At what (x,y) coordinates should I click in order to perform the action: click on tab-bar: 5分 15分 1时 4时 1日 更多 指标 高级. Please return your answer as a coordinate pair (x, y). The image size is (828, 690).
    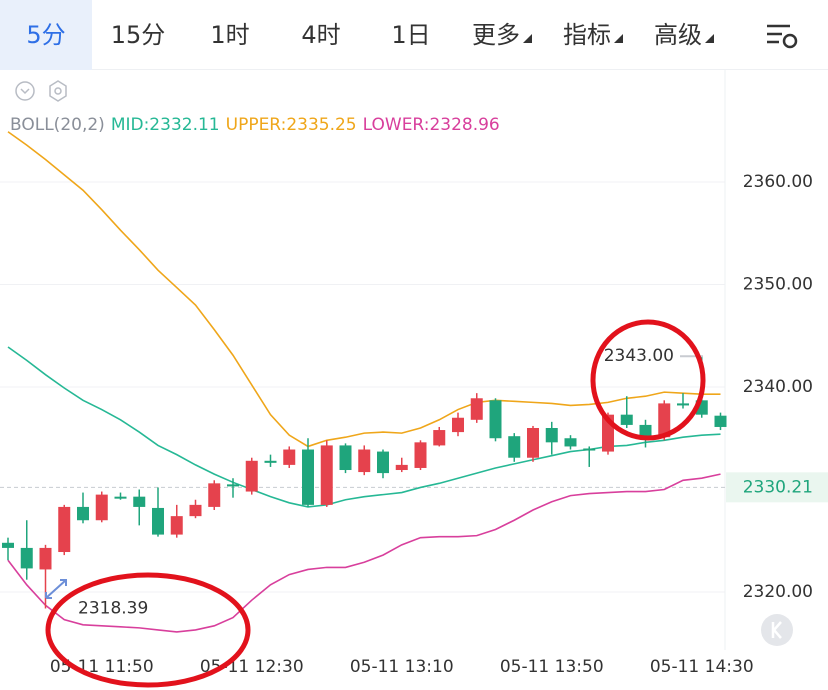
    Looking at the image, I should click on (414, 35).